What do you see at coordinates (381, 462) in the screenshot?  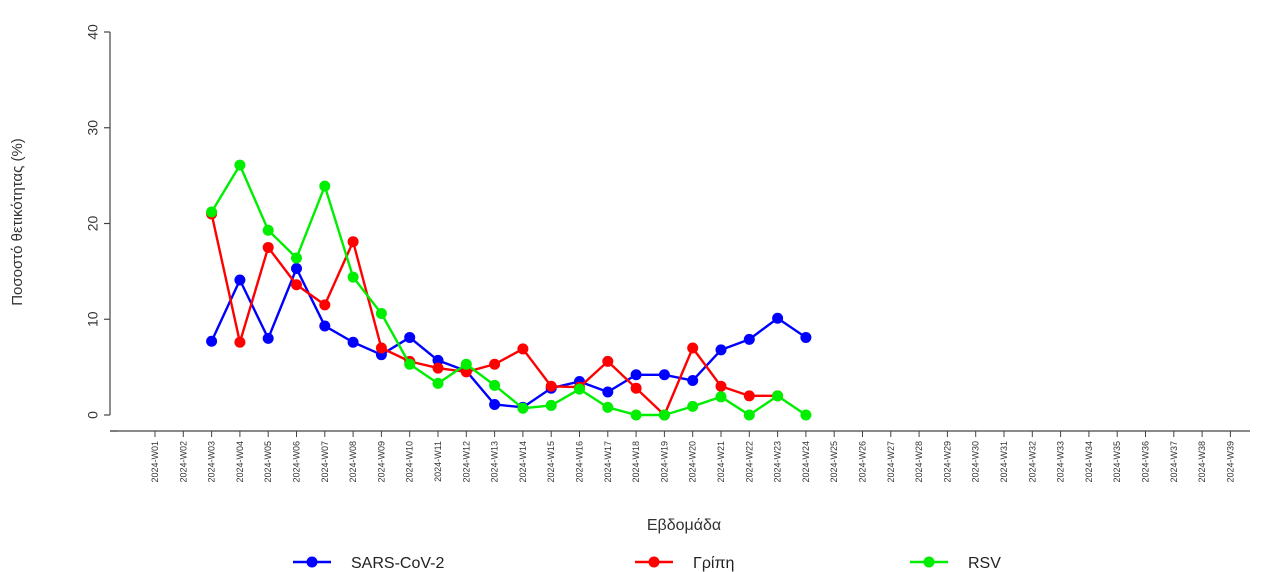 I see `x-tick-label: 2024-W09` at bounding box center [381, 462].